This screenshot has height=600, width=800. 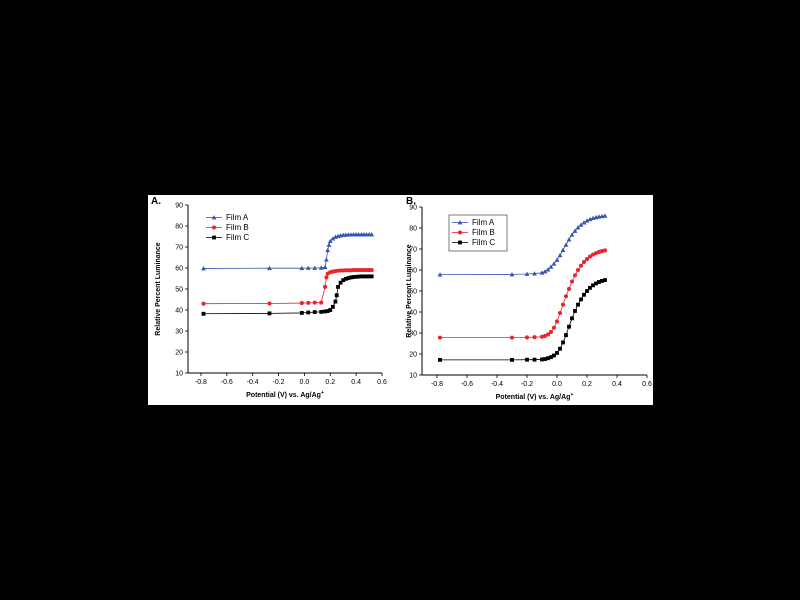 I want to click on legend-item-label: Film A, so click(x=237, y=217).